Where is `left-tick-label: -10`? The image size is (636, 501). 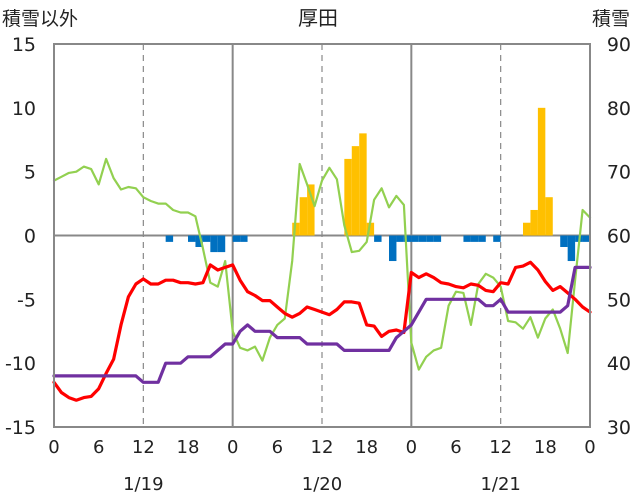
left-tick-label: -10 is located at coordinates (20, 364).